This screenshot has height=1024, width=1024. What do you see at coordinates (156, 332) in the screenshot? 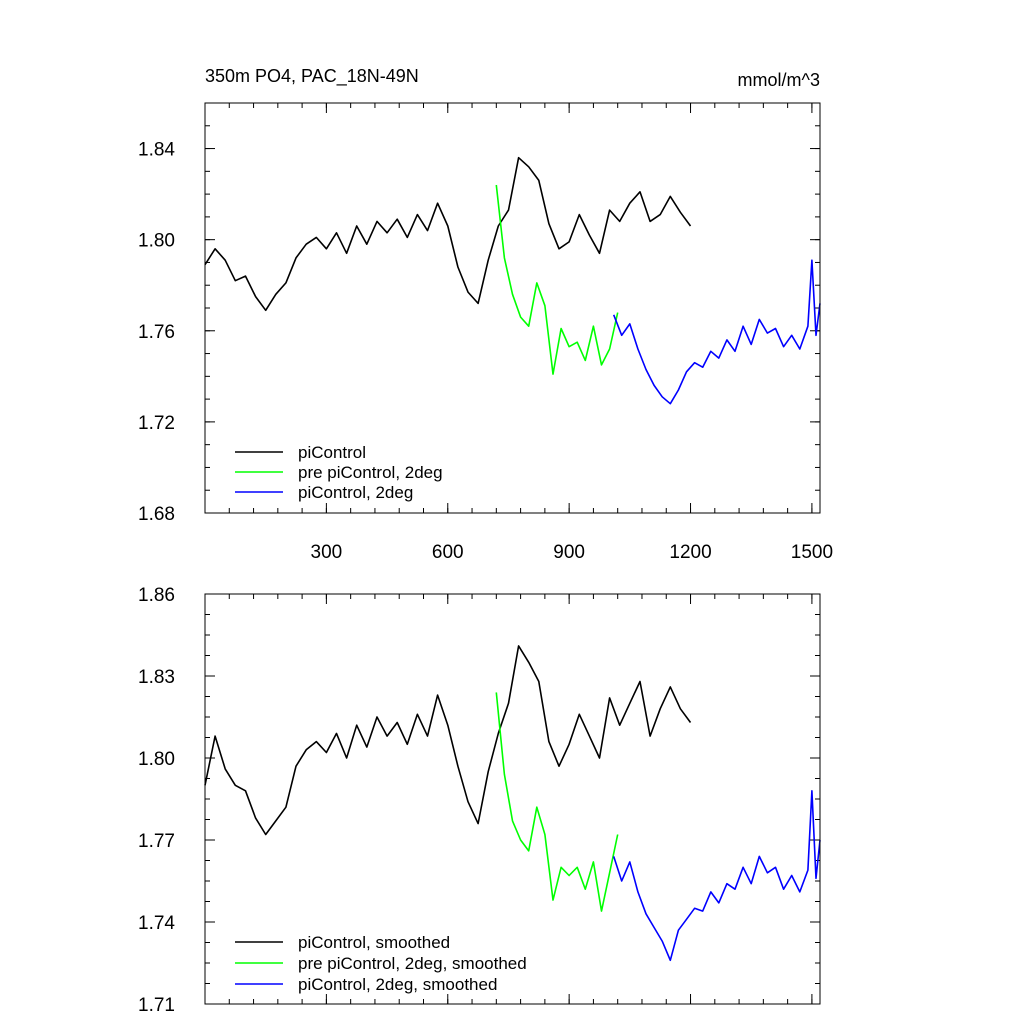
I see `y-tick-label: 1.76` at bounding box center [156, 332].